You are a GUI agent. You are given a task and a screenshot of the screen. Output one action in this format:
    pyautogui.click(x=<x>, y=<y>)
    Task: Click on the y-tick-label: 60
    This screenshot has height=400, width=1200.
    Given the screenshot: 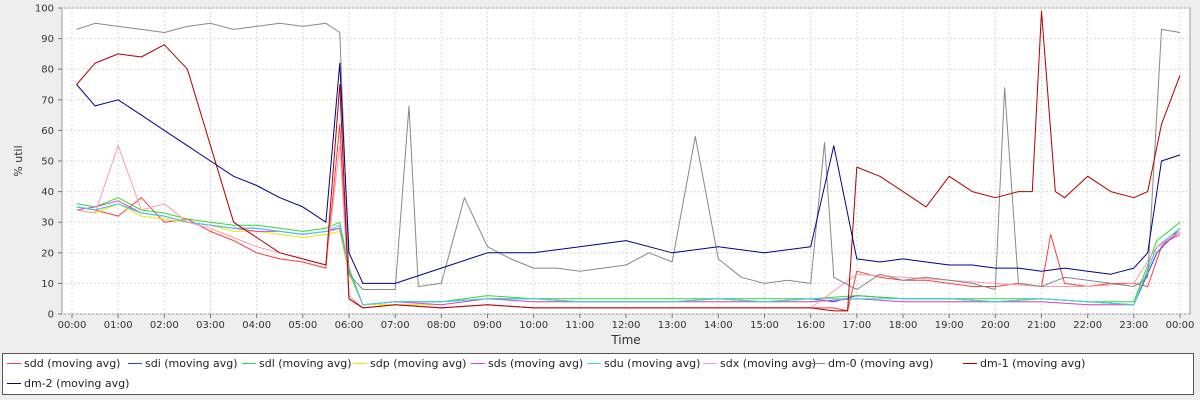 What is the action you would take?
    pyautogui.click(x=47, y=131)
    